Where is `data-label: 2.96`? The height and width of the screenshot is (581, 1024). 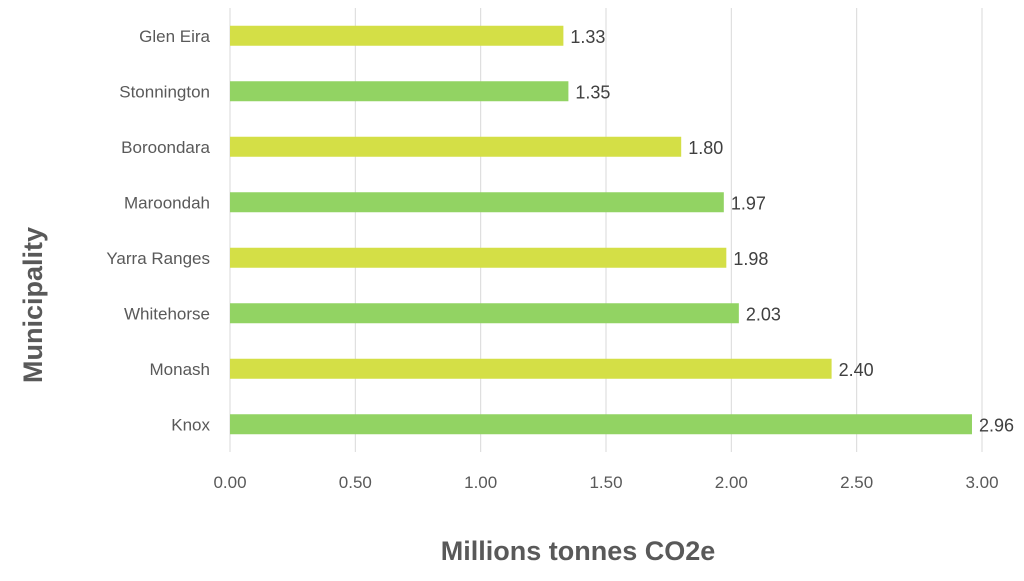
data-label: 2.96 is located at coordinates (996, 425).